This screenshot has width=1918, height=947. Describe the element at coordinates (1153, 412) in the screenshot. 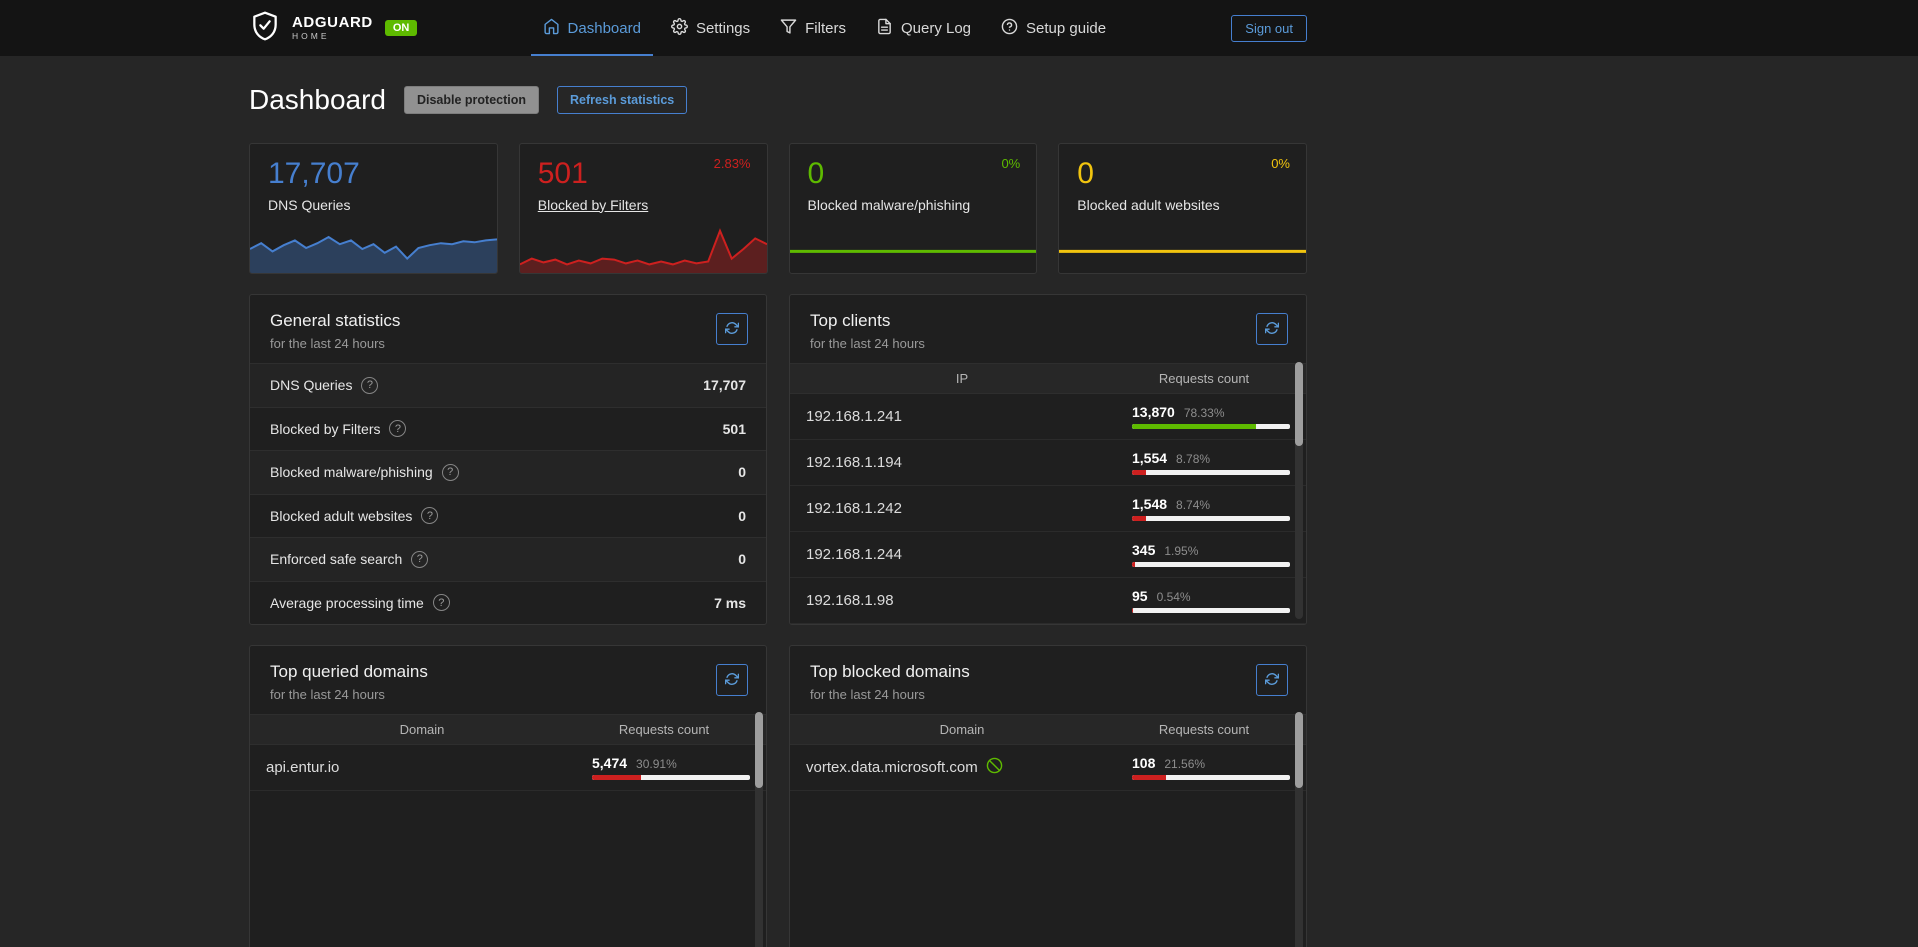

I see `requests-count: 13,870` at that location.